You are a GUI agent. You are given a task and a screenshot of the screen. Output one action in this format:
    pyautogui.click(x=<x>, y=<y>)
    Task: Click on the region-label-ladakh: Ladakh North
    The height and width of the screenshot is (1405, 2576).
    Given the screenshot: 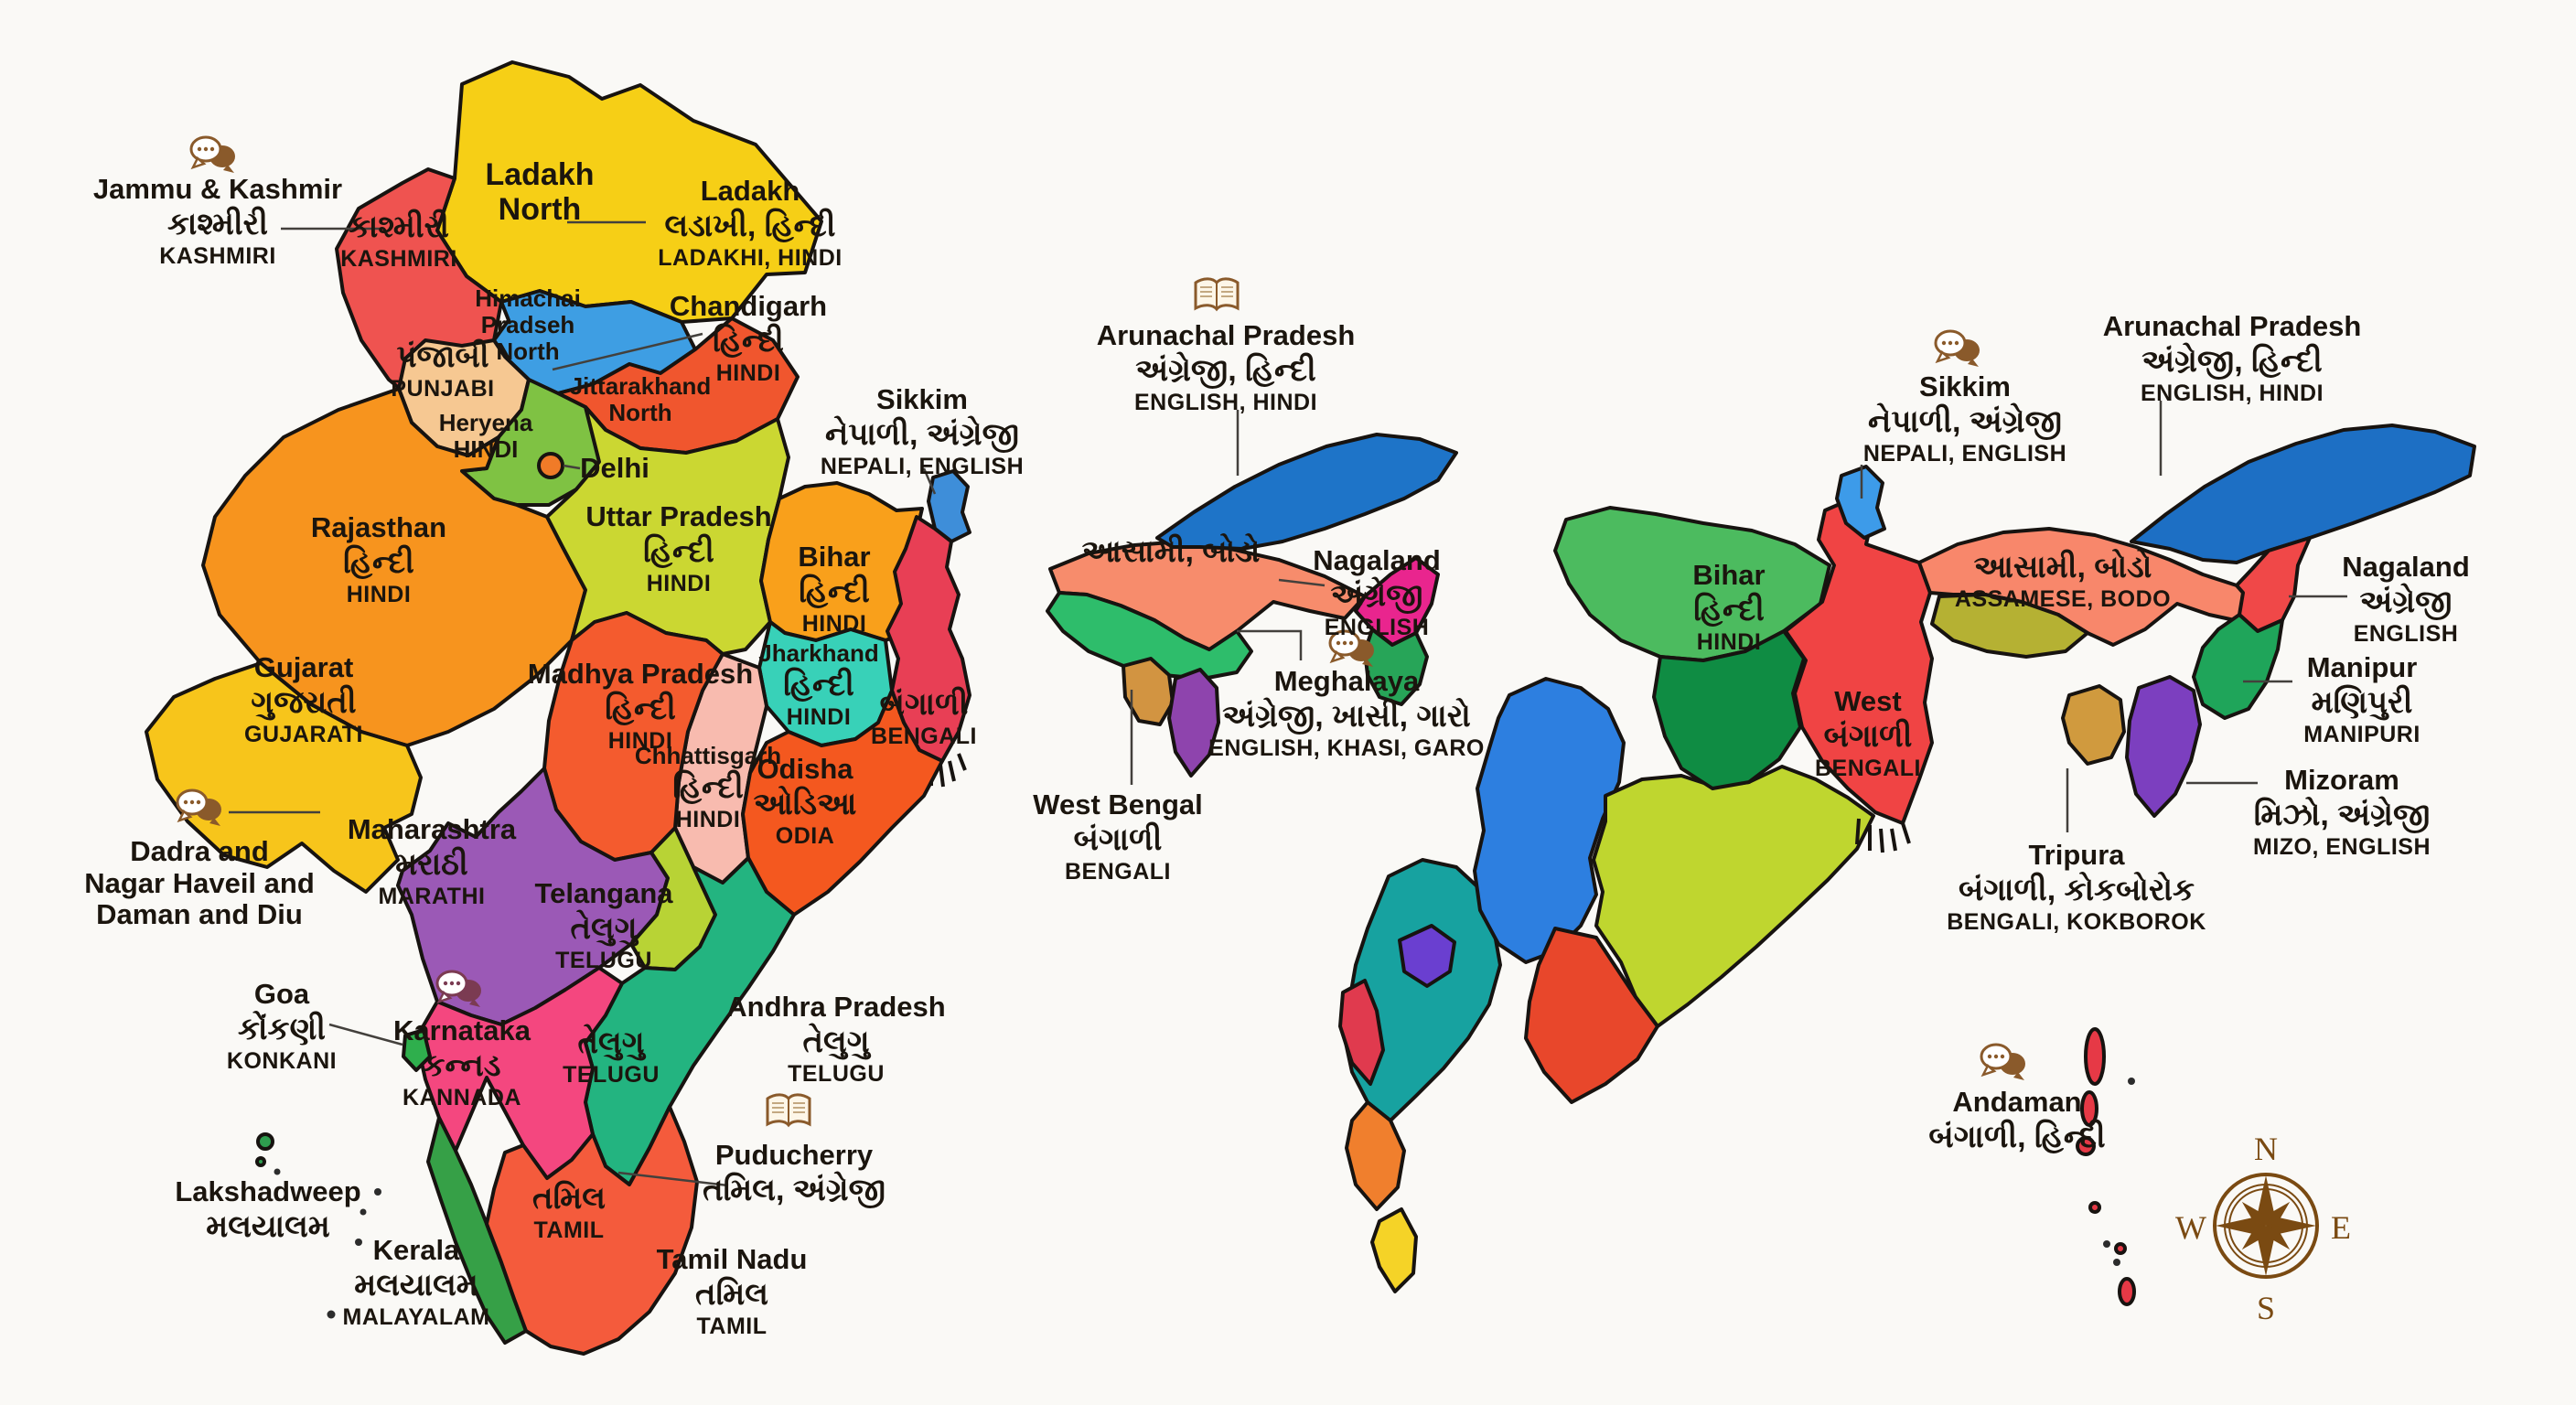 What is the action you would take?
    pyautogui.click(x=540, y=192)
    